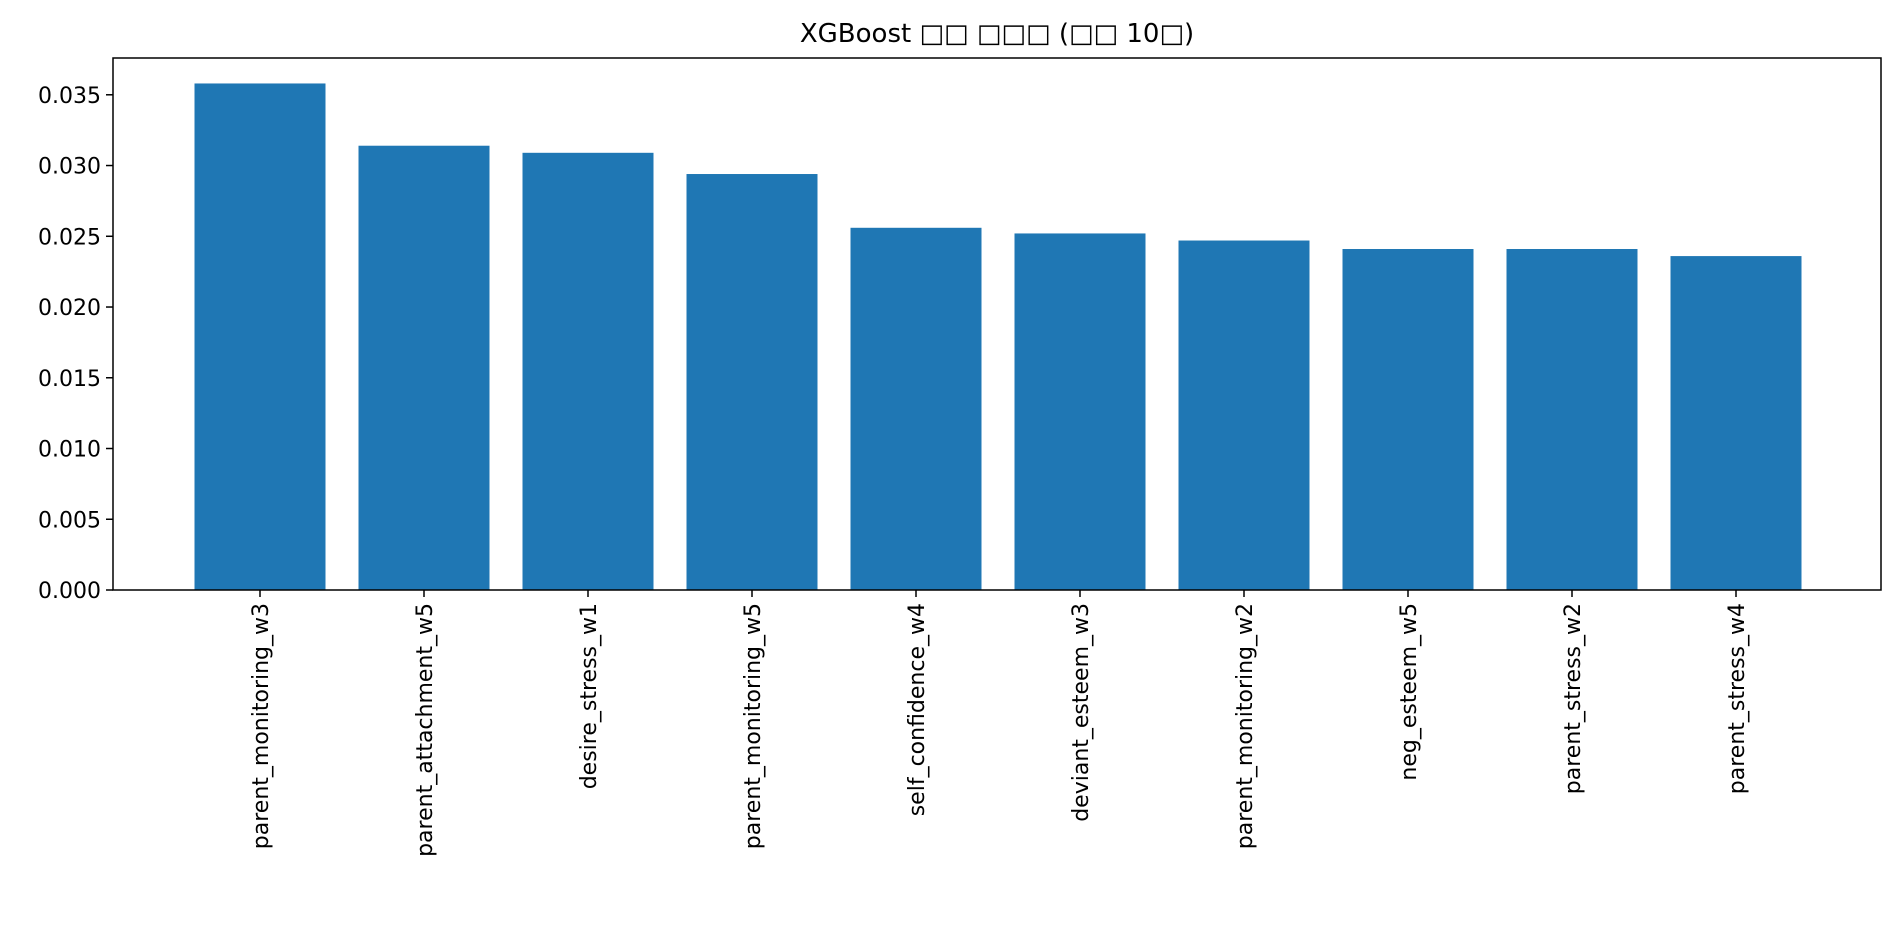 This screenshot has width=1900, height=940. I want to click on x-tick-label: parent_attachment_w5, so click(425, 730).